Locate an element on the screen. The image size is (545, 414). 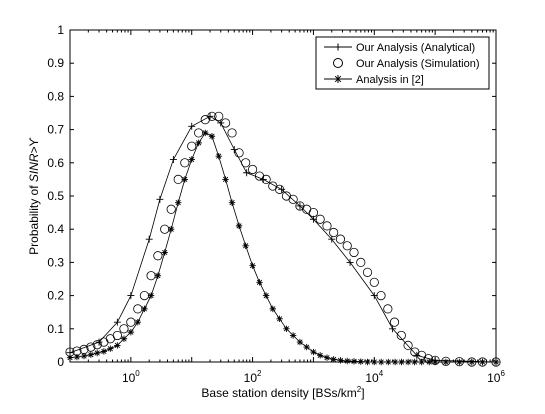
plus-marker-icon is located at coordinates (338, 47).